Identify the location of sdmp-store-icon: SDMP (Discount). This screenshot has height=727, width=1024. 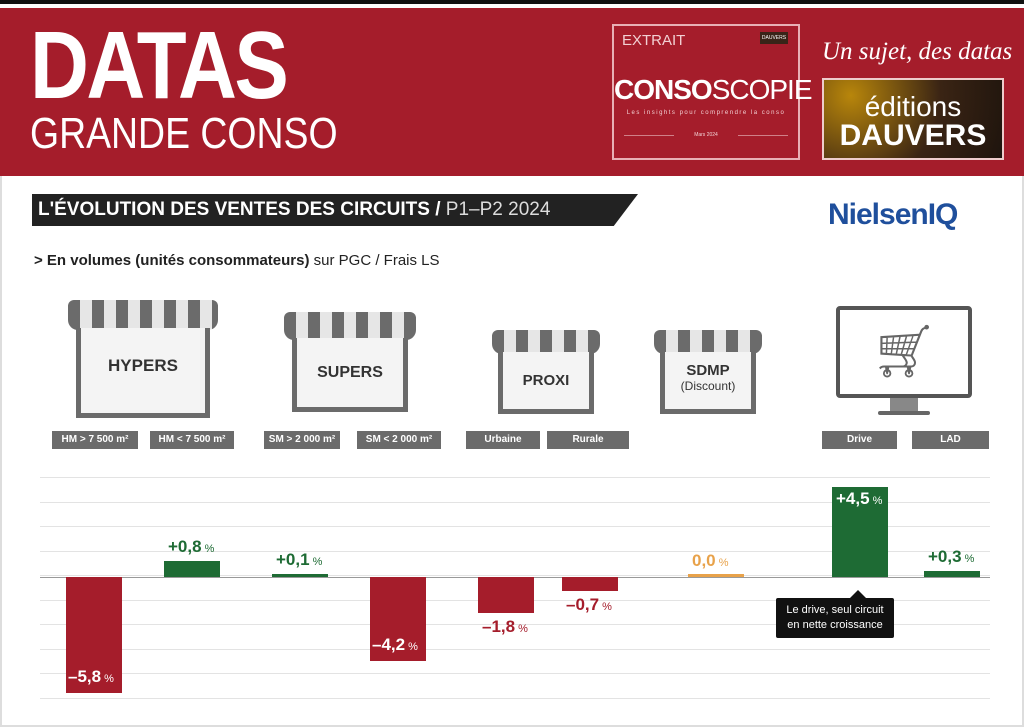
(708, 372).